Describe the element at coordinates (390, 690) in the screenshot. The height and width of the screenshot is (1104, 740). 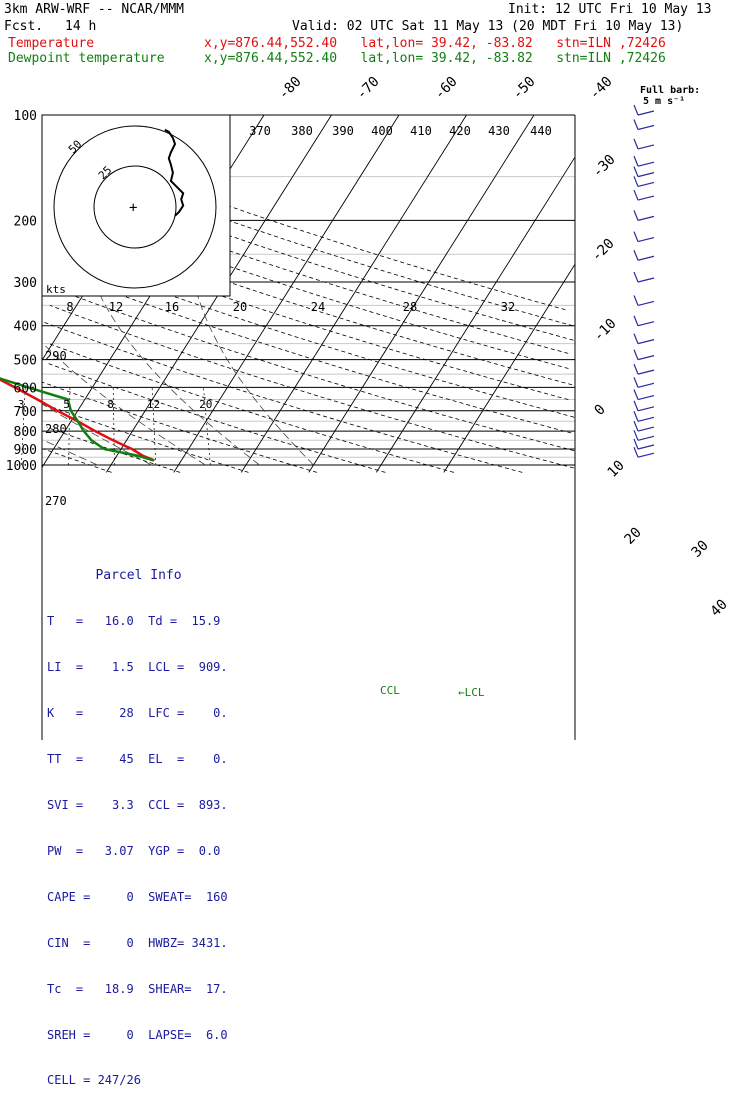
I see `ccl-label: CCL` at that location.